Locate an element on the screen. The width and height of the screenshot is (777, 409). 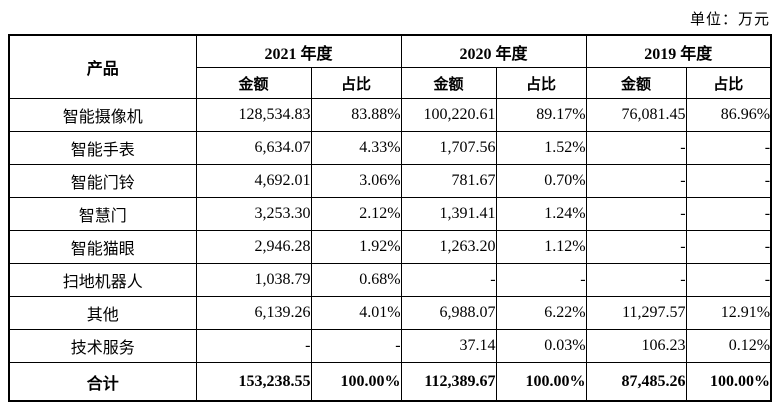
amount-2021-cell: - is located at coordinates (253, 346).